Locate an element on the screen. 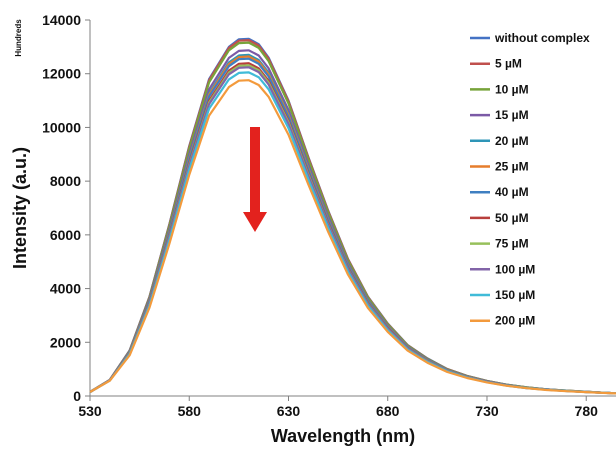  x-tick-label: 730 is located at coordinates (487, 411).